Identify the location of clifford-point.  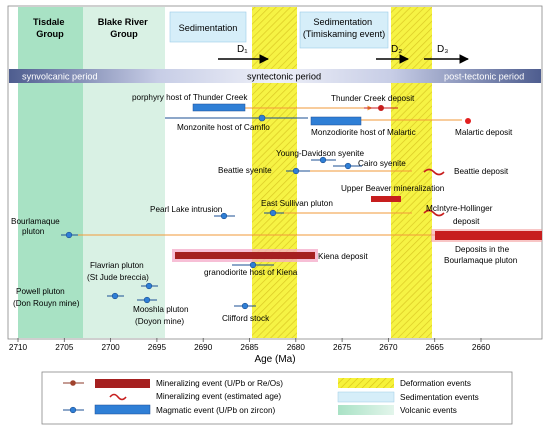
(245, 306).